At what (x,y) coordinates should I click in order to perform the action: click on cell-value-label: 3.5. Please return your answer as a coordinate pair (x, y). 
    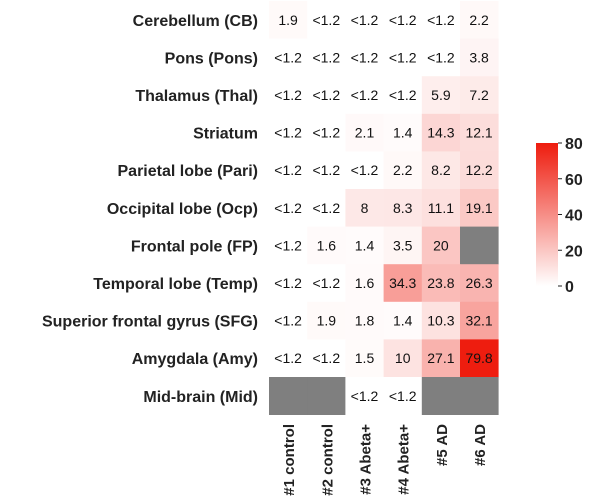
    Looking at the image, I should click on (403, 245).